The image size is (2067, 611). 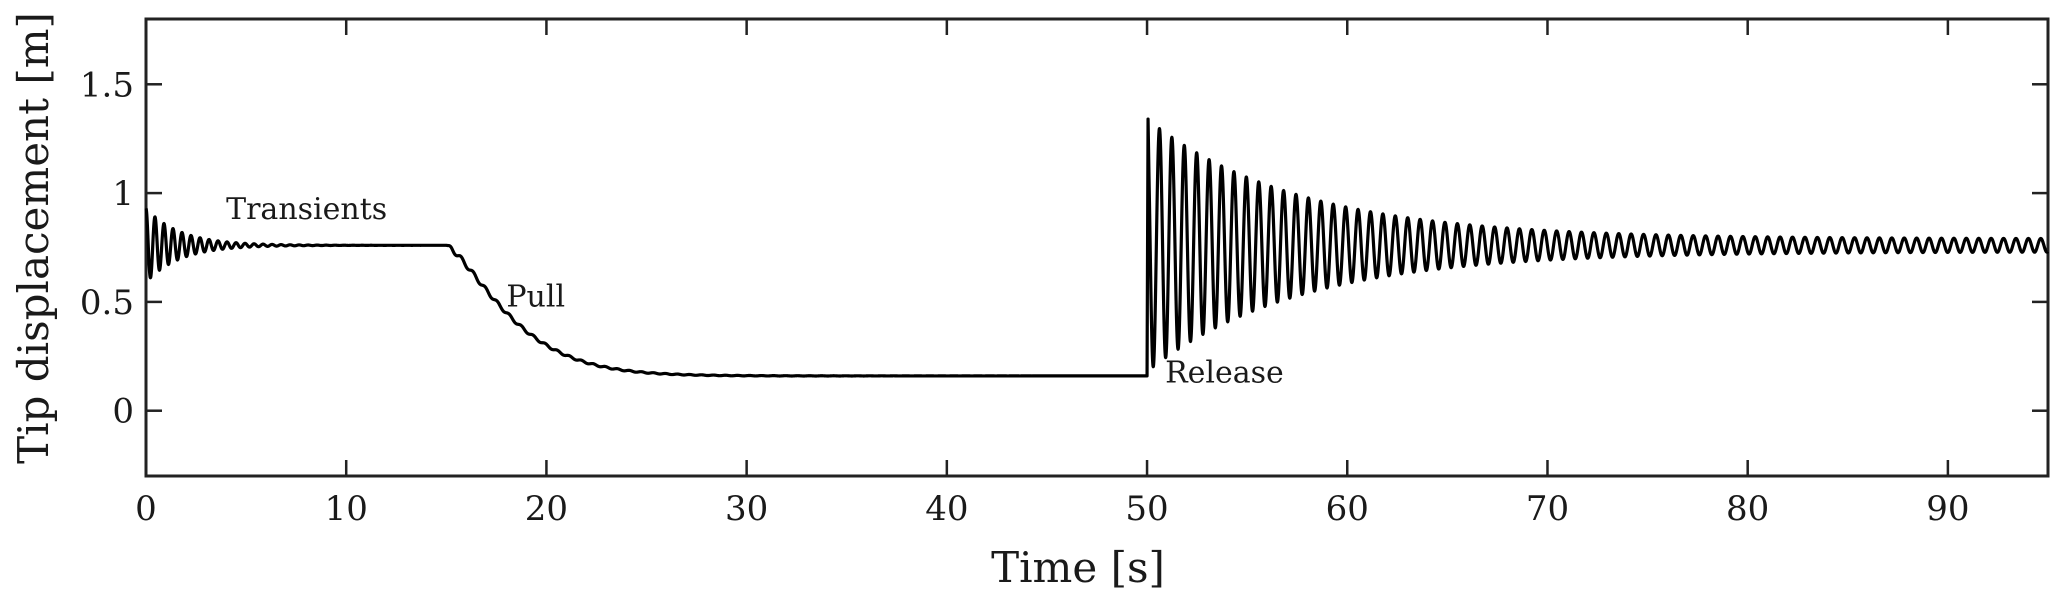 What do you see at coordinates (146, 509) in the screenshot?
I see `x-tick-label: 0` at bounding box center [146, 509].